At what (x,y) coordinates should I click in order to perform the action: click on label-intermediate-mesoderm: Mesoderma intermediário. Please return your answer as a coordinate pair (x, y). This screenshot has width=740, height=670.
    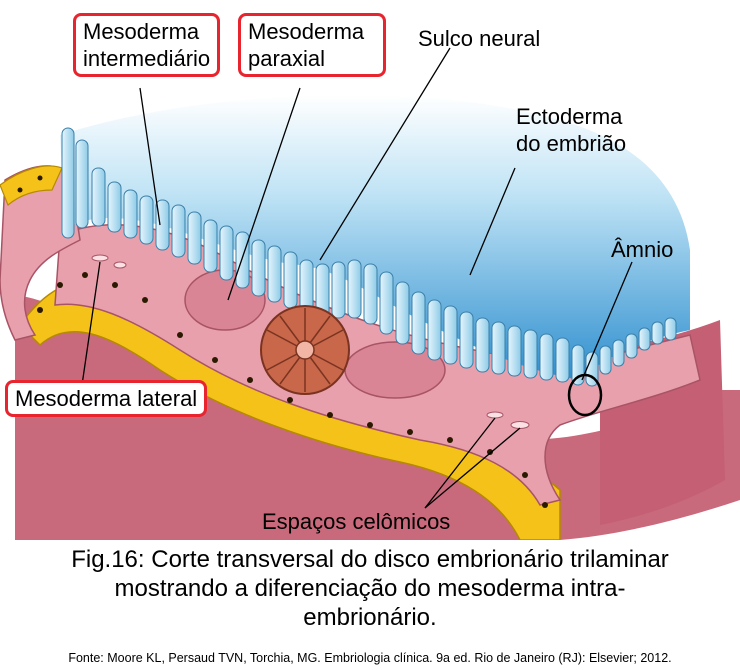
    Looking at the image, I should click on (147, 45).